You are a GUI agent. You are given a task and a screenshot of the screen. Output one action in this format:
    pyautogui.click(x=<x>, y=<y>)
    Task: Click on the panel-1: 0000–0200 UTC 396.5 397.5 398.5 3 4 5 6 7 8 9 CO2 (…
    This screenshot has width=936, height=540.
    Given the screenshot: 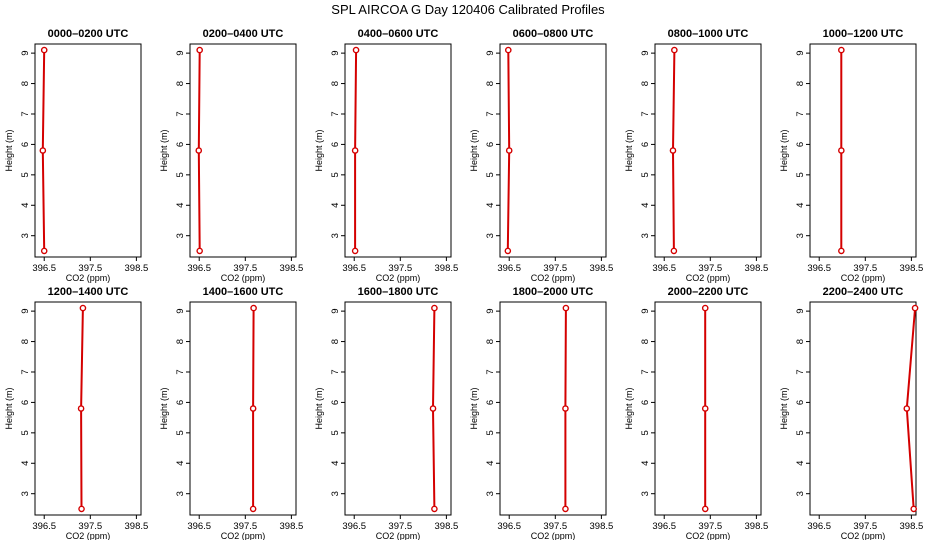 What is the action you would take?
    pyautogui.click(x=76, y=155)
    